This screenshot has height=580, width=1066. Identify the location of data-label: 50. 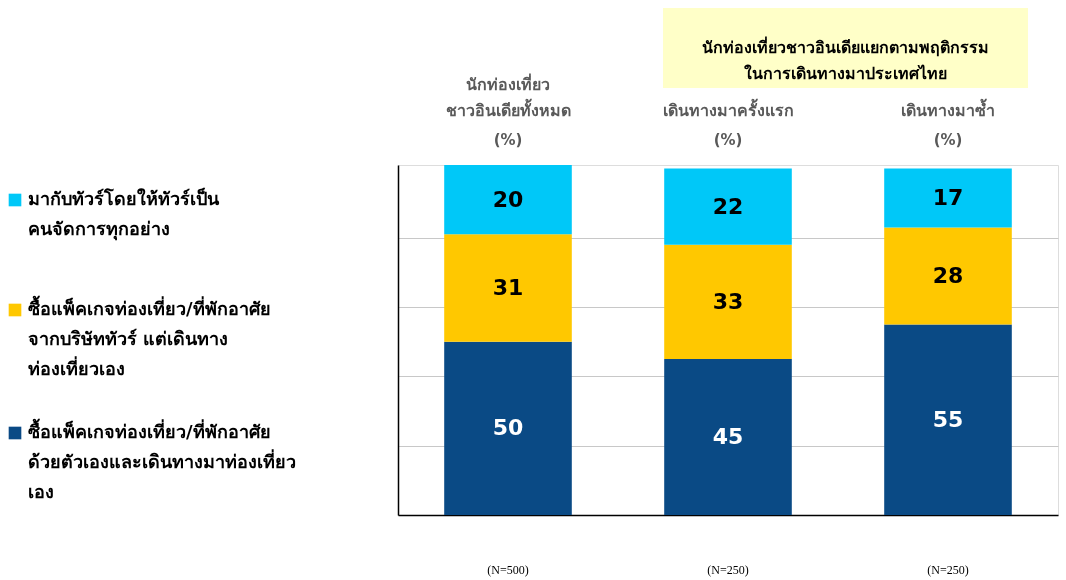
(508, 428).